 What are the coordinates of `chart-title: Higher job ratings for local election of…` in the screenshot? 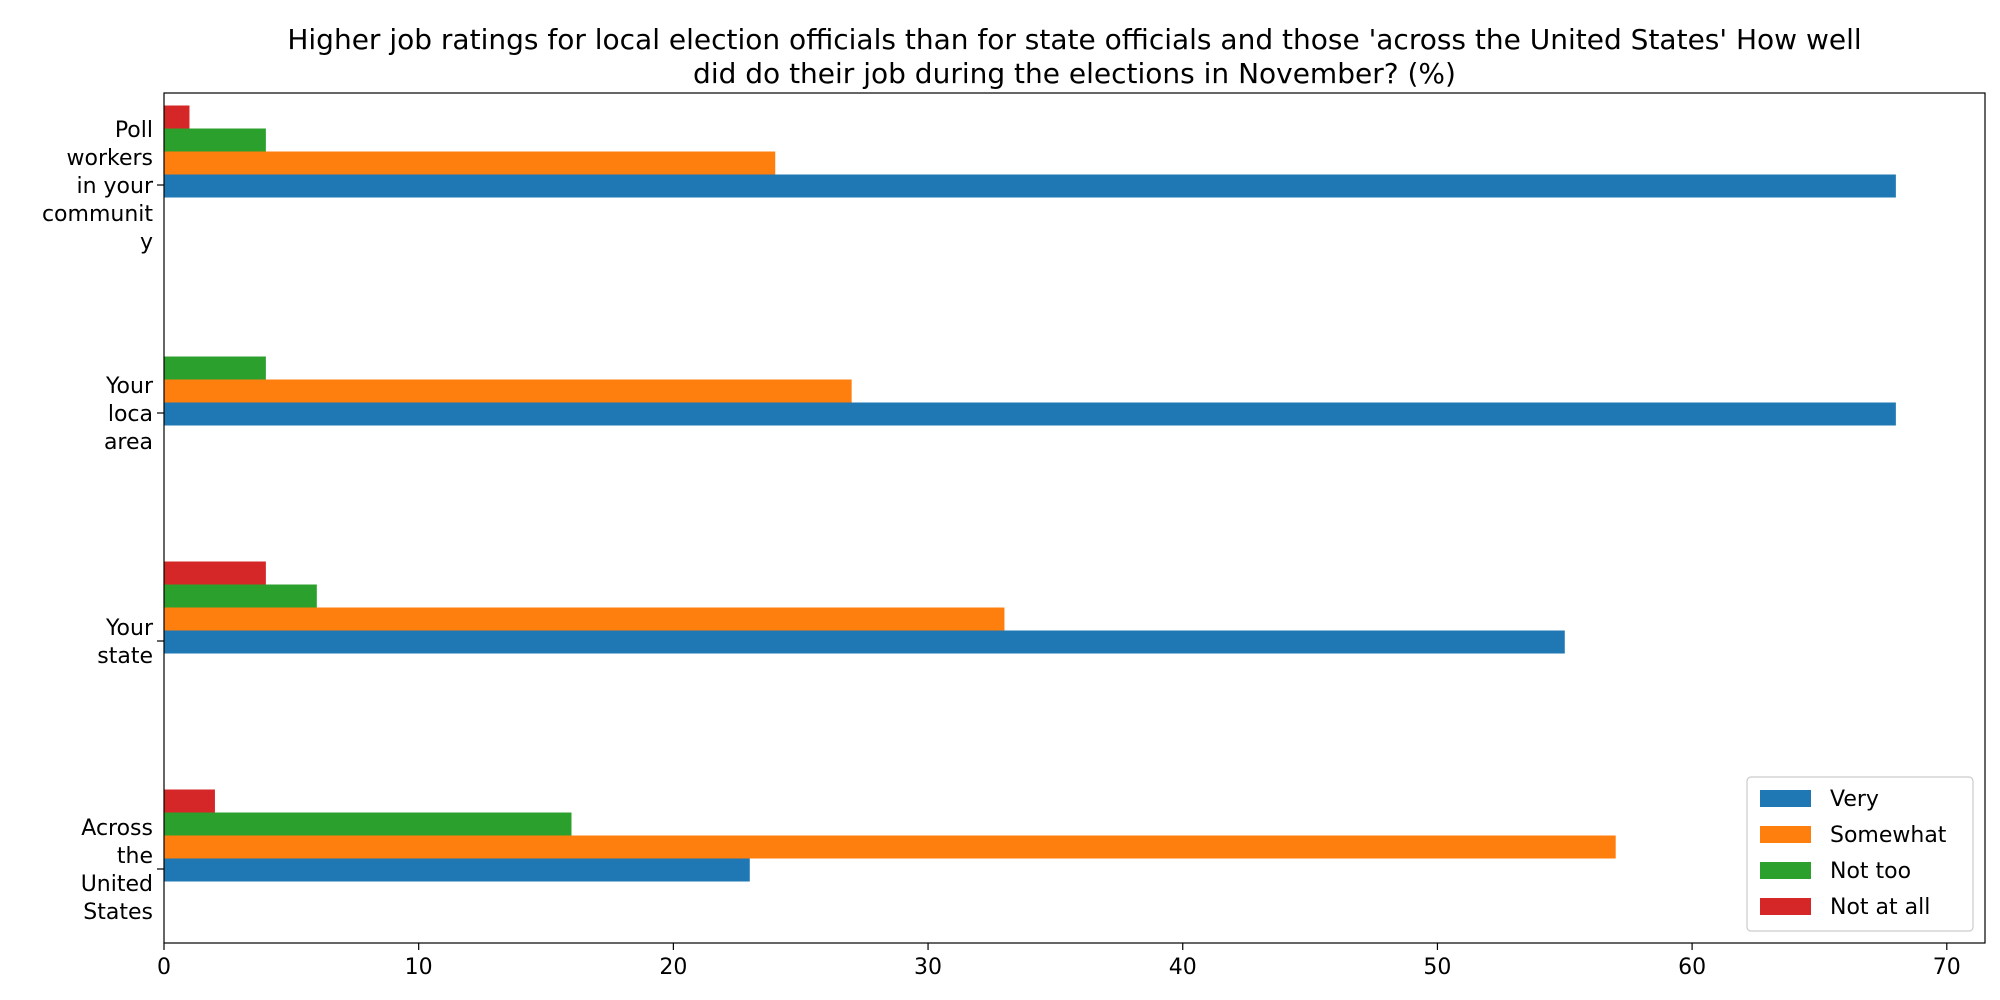 It's located at (1074, 56).